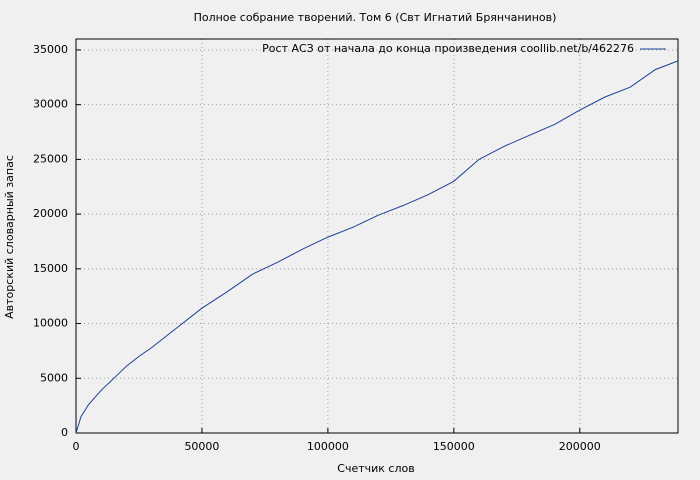 Image resolution: width=700 pixels, height=480 pixels. What do you see at coordinates (201, 446) in the screenshot?
I see `x-tick-label: 50000` at bounding box center [201, 446].